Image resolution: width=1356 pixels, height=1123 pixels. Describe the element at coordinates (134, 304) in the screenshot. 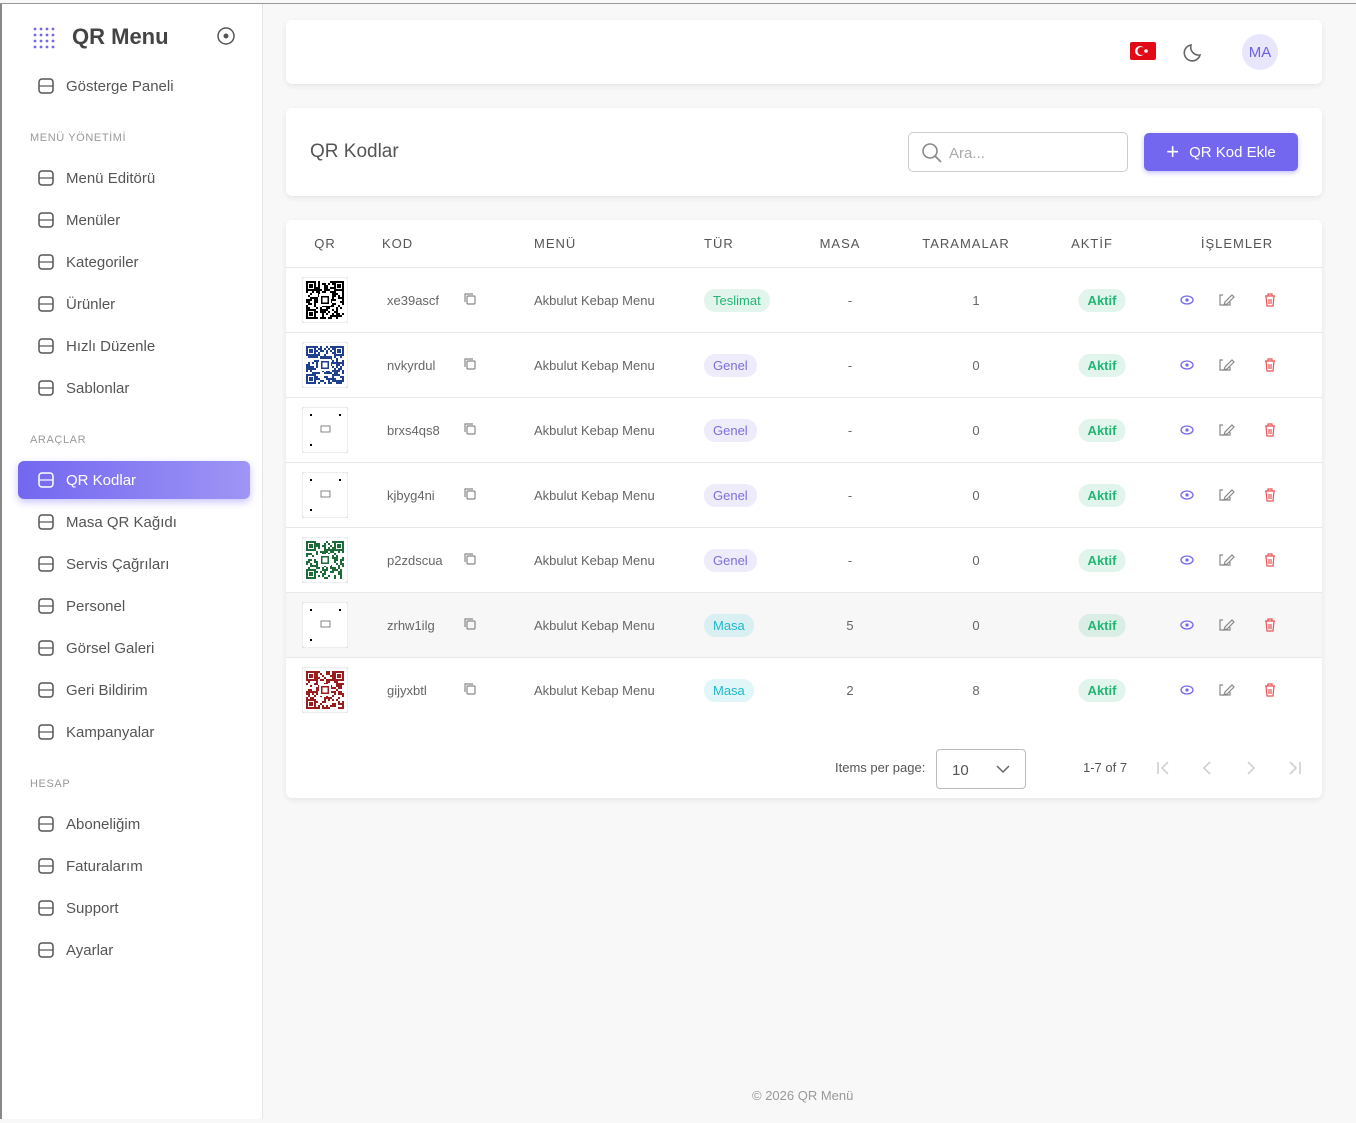

I see `nav-item: Ürünler` at that location.